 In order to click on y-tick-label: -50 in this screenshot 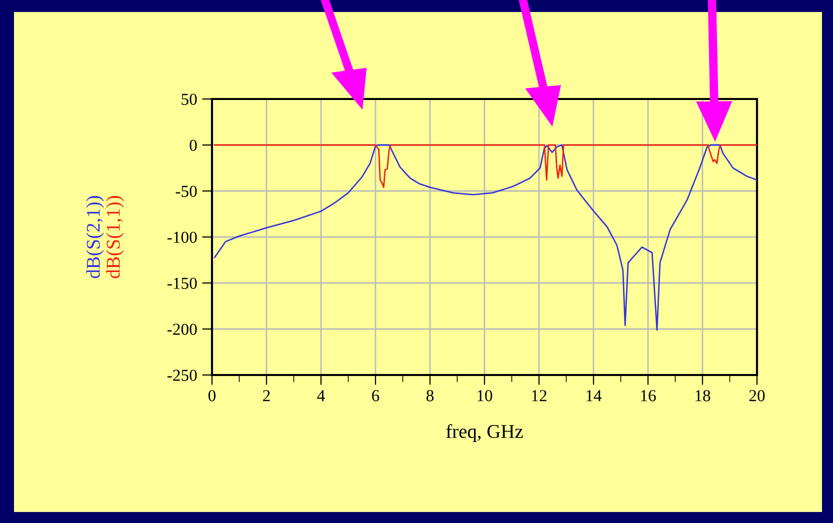, I will do `click(186, 191)`.